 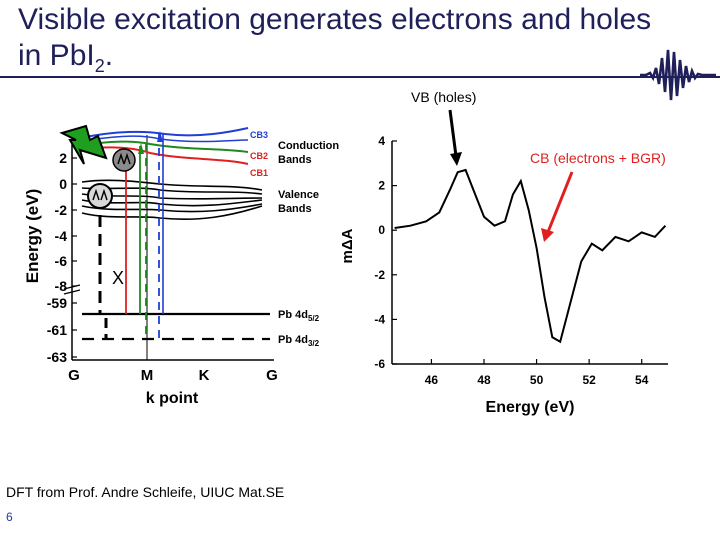 What do you see at coordinates (118, 278) in the screenshot?
I see `x-mark: X` at bounding box center [118, 278].